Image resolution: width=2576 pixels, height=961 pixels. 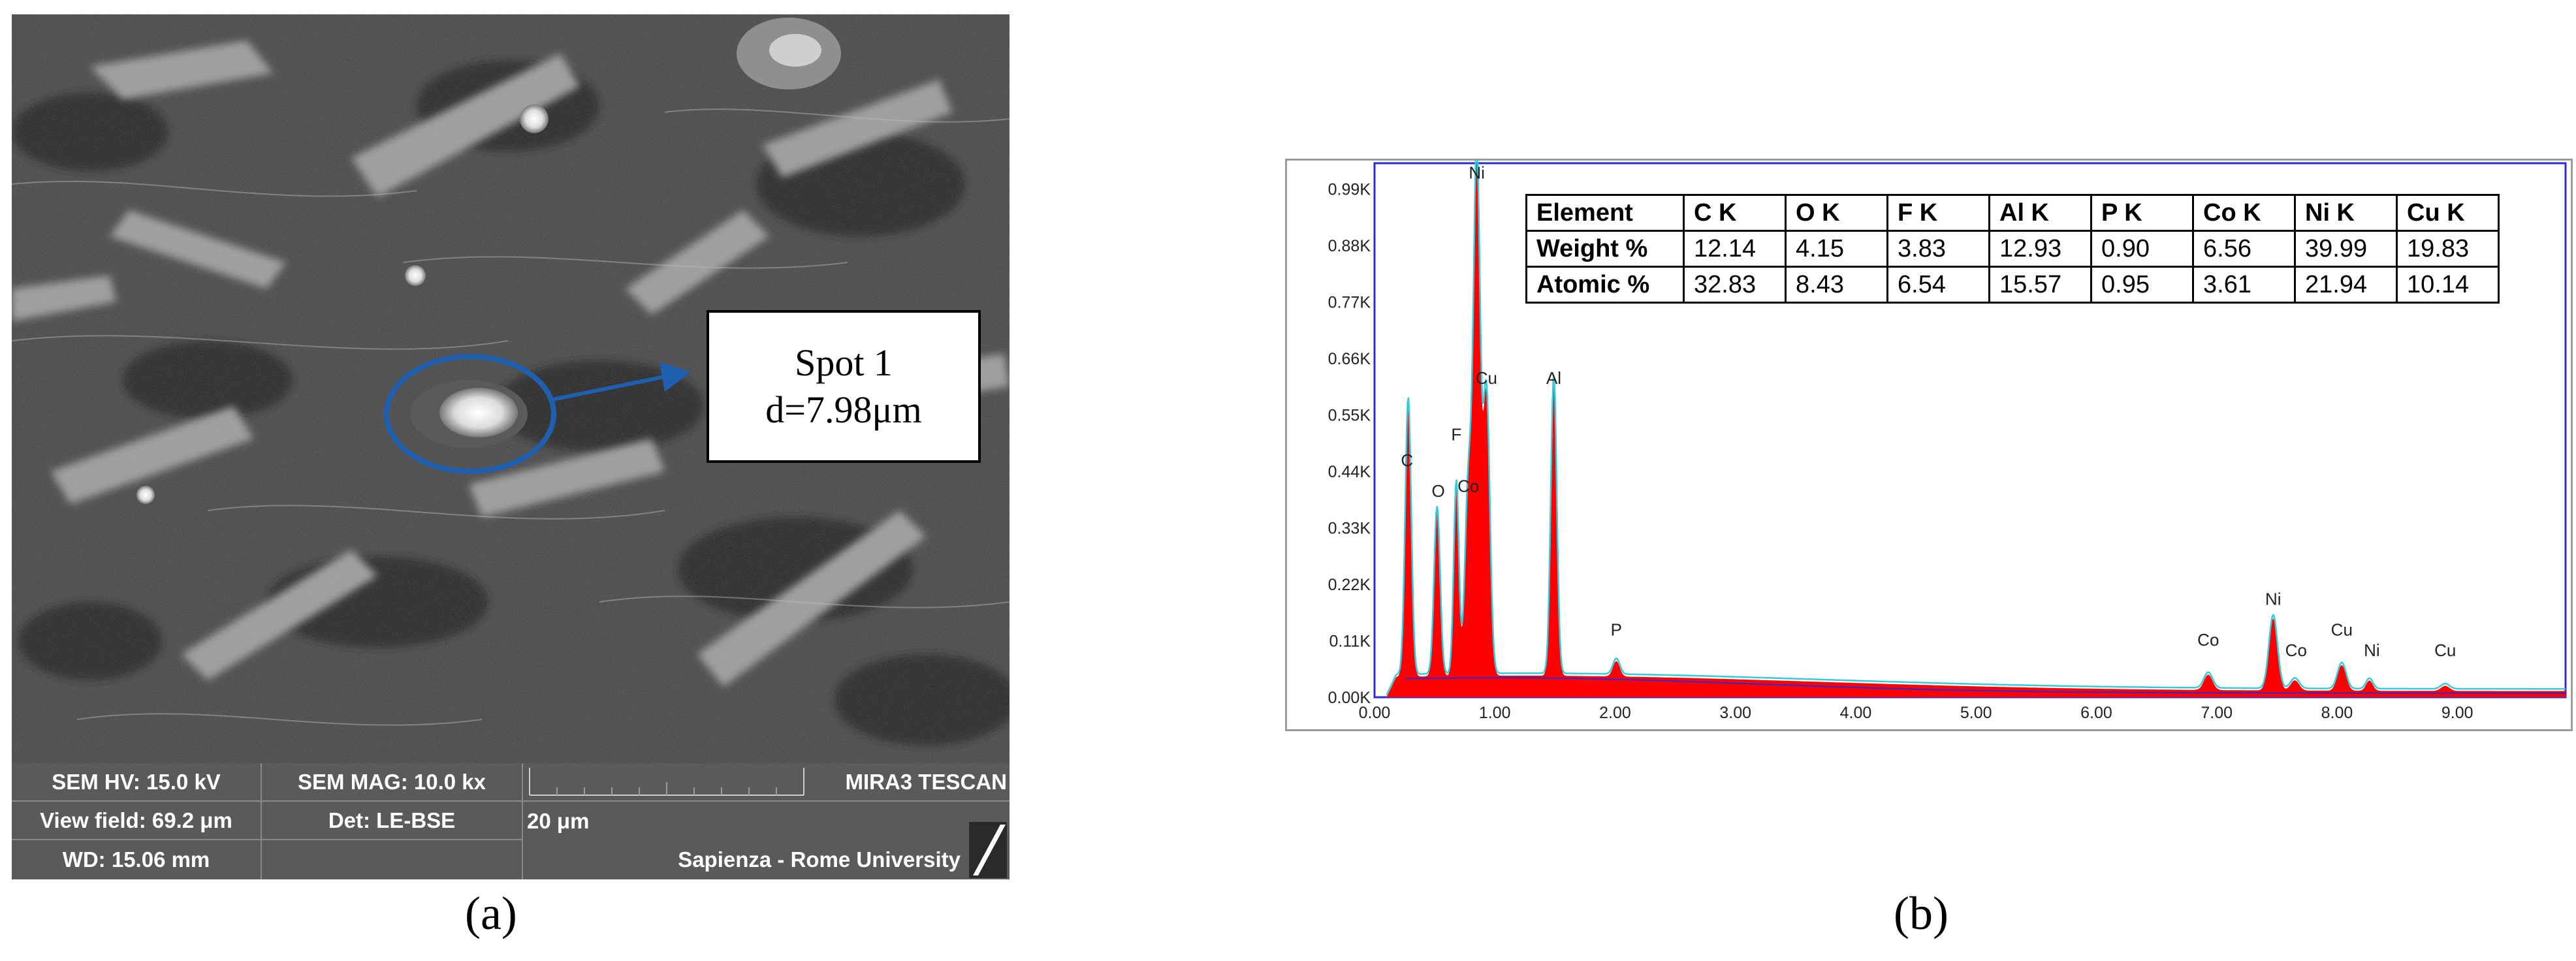 I want to click on y-tick-label: 0.77K, so click(x=1349, y=302).